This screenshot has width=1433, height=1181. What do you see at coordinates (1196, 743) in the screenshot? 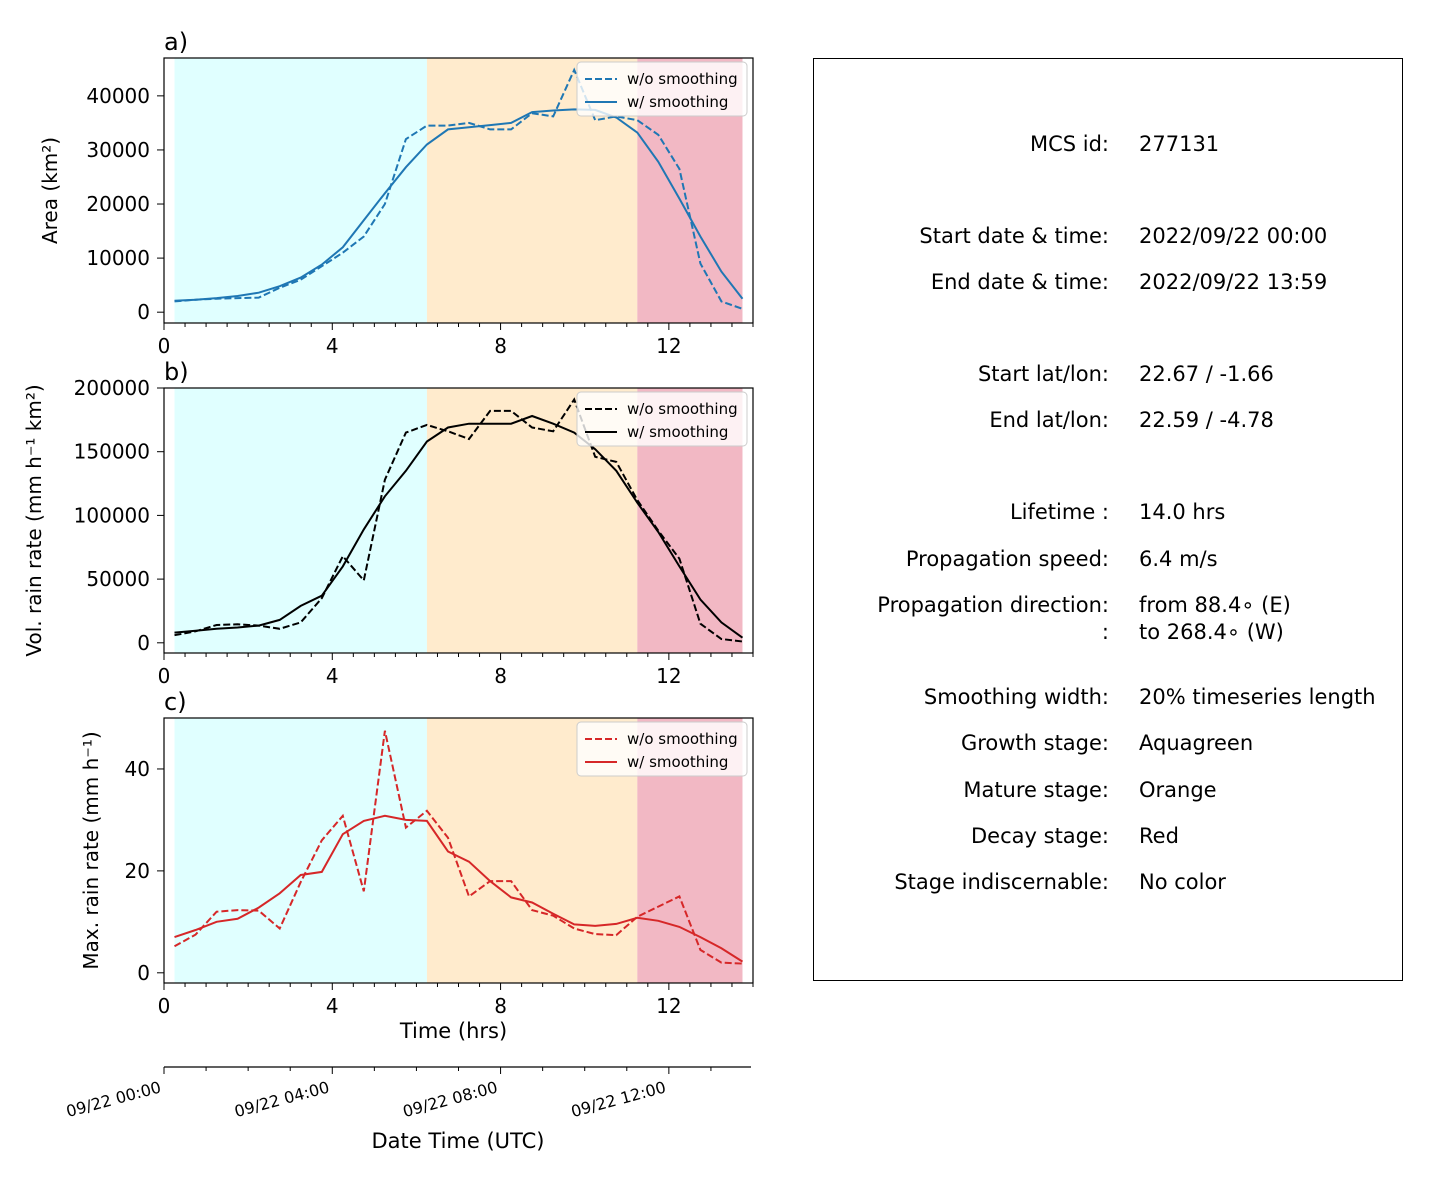
I see `info-value: Aquagreen` at bounding box center [1196, 743].